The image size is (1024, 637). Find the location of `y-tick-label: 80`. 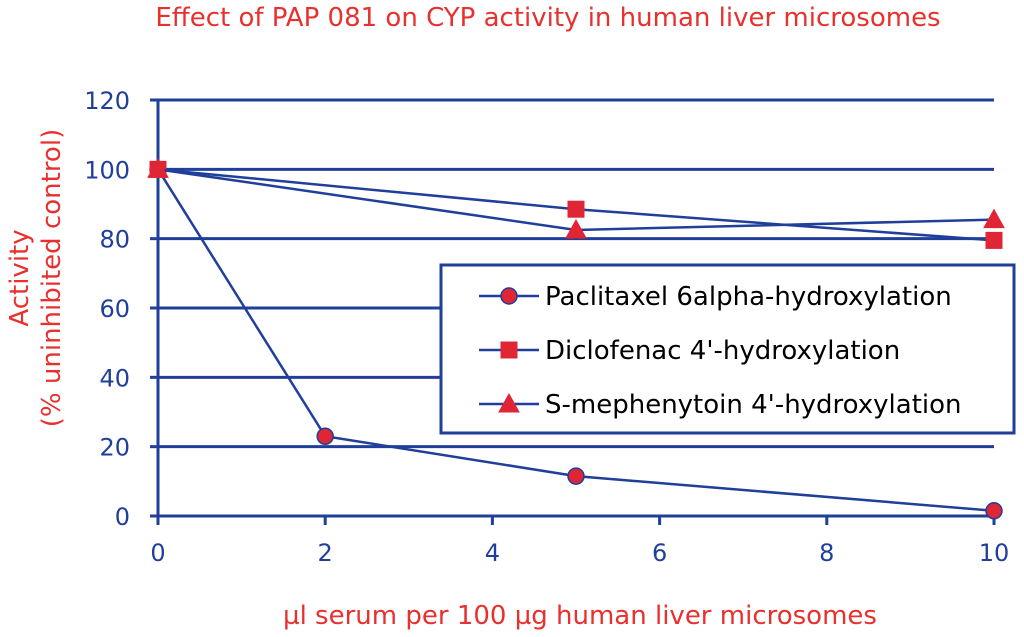

y-tick-label: 80 is located at coordinates (114, 240).